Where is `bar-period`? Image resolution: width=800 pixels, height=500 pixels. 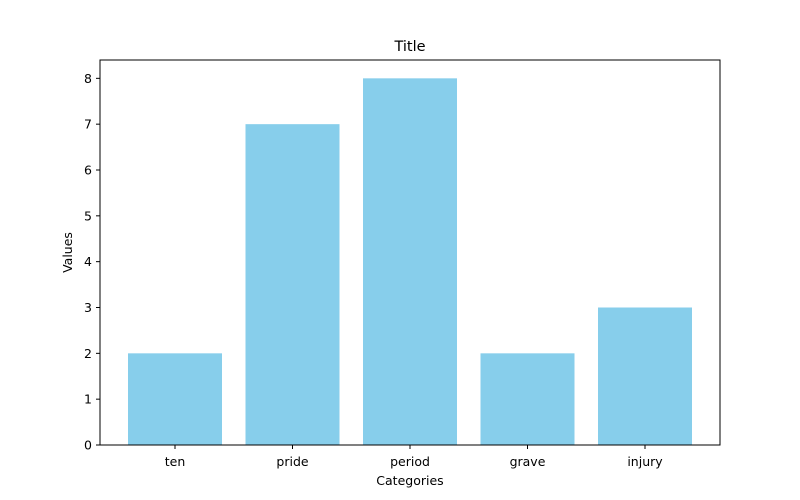 bar-period is located at coordinates (410, 261).